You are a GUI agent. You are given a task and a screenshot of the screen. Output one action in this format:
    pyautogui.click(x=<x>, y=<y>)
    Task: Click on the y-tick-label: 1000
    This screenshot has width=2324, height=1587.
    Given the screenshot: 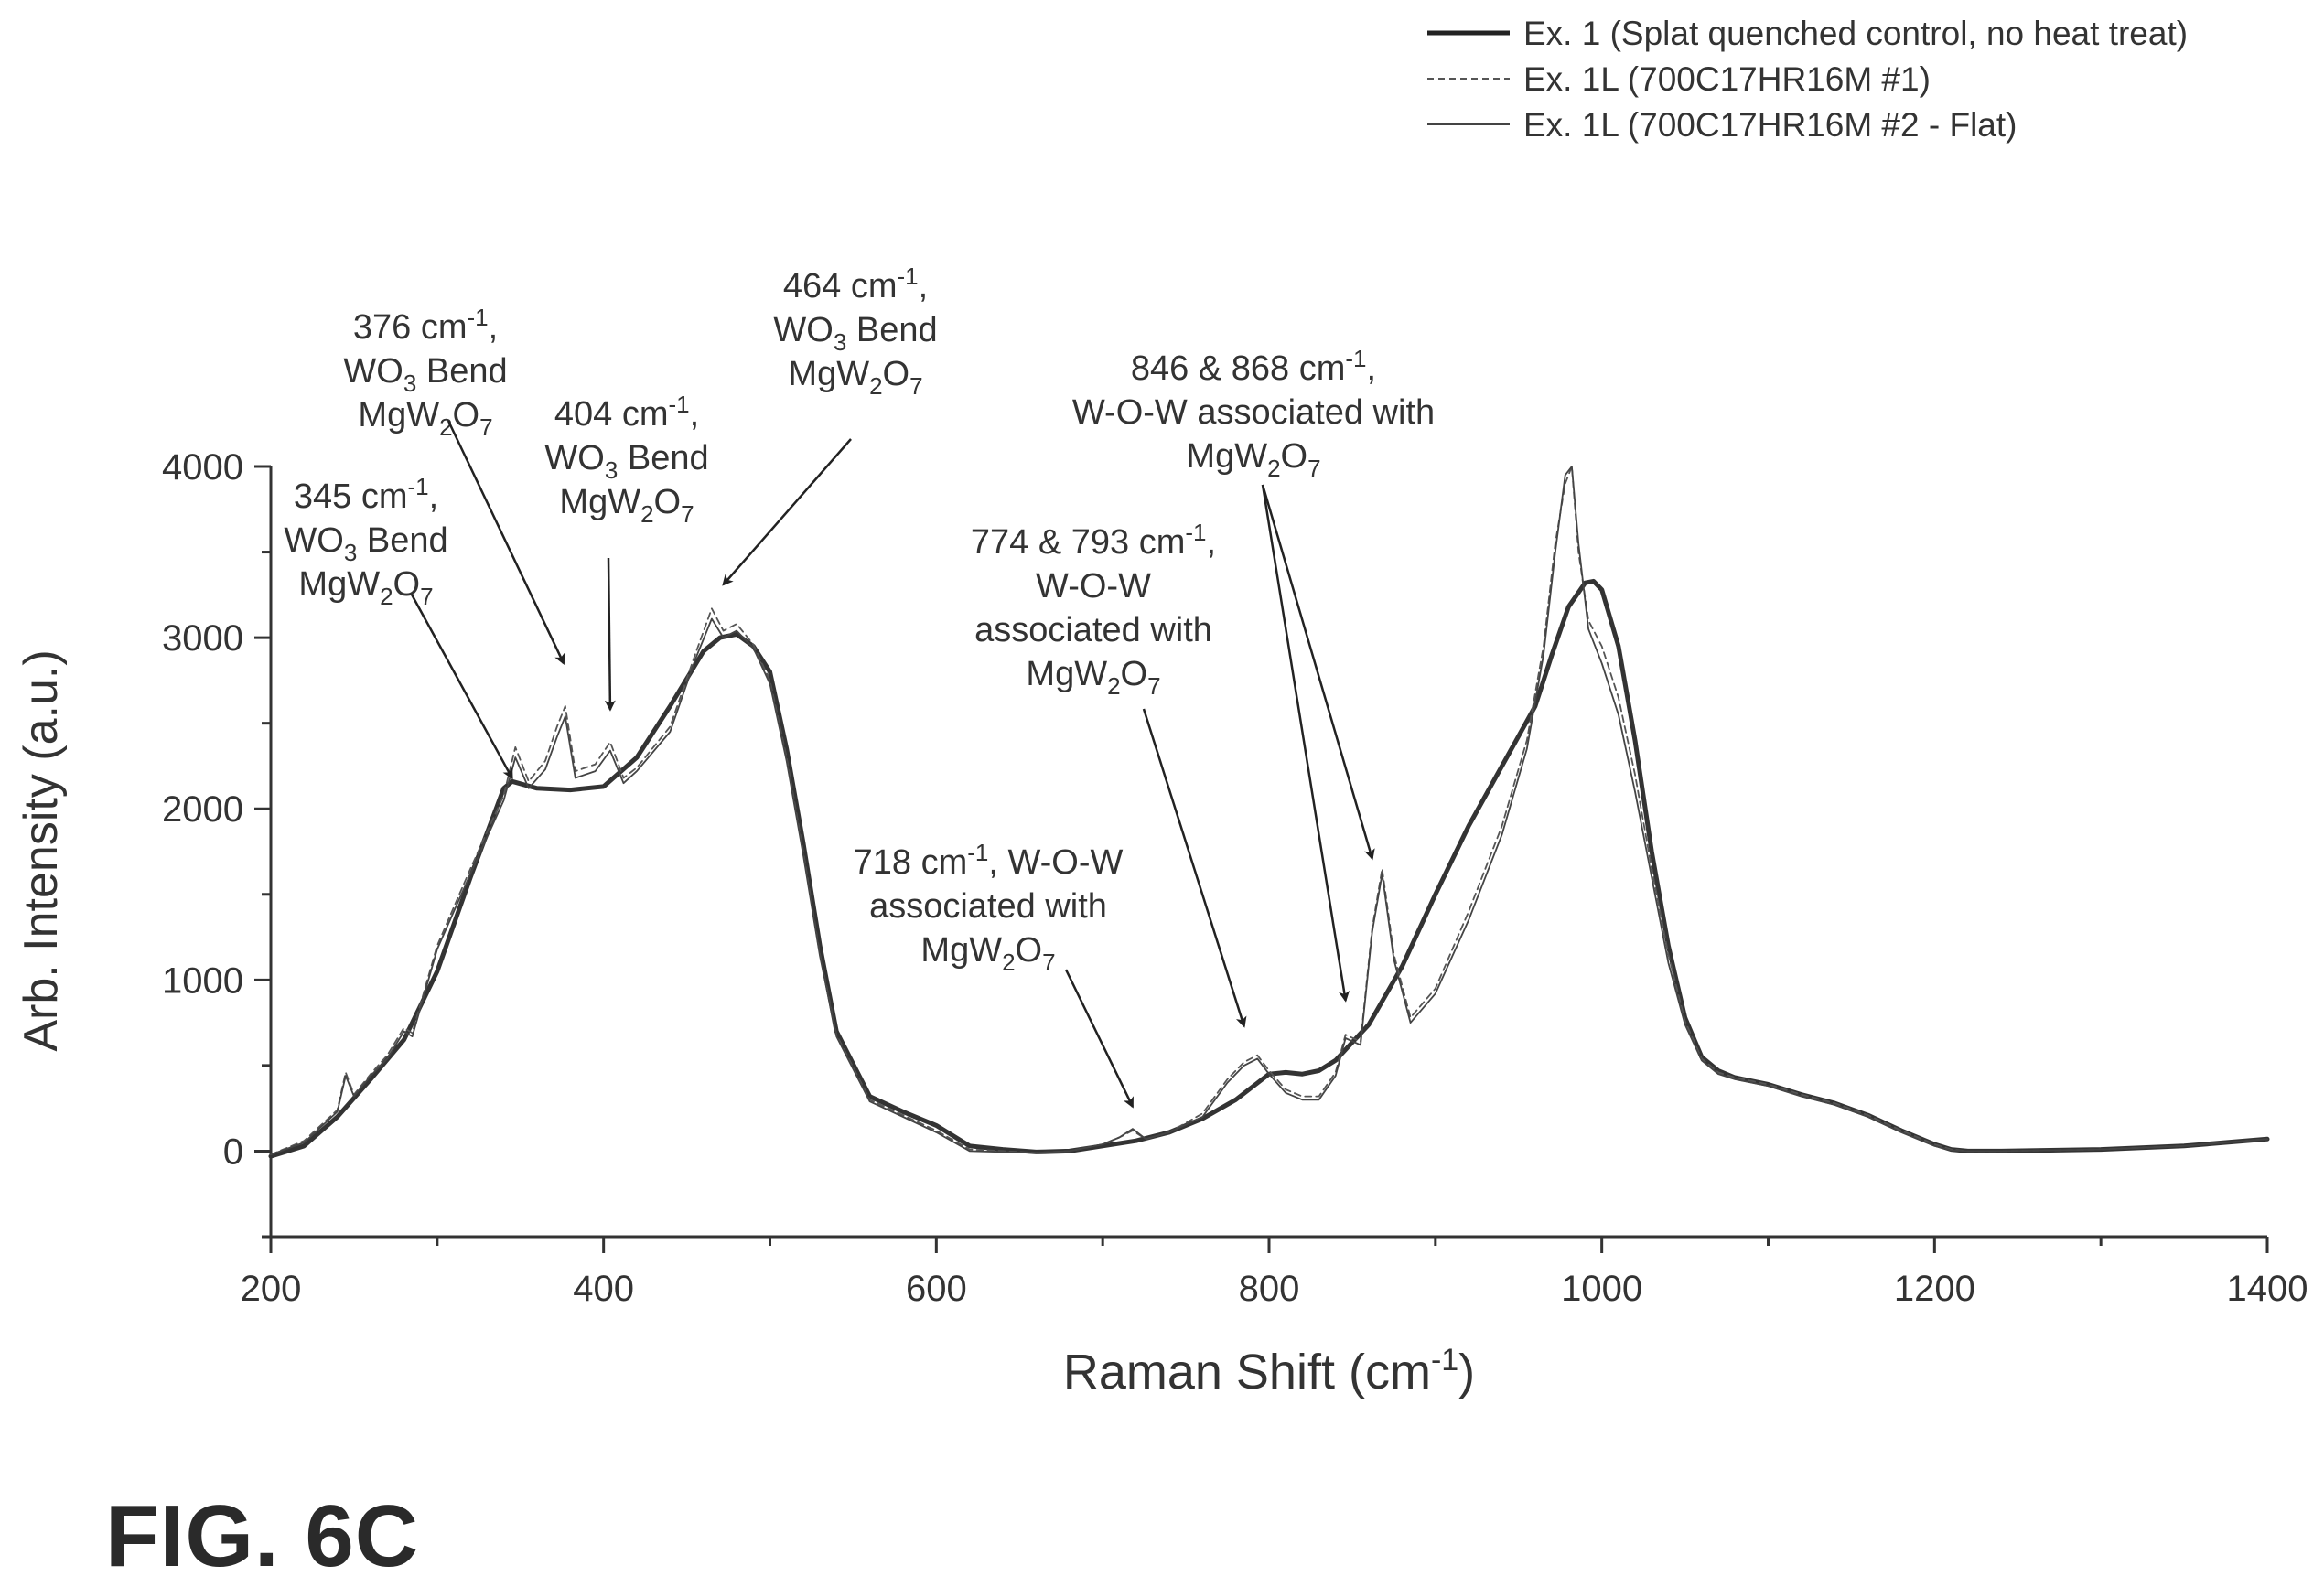 What is the action you would take?
    pyautogui.click(x=202, y=980)
    